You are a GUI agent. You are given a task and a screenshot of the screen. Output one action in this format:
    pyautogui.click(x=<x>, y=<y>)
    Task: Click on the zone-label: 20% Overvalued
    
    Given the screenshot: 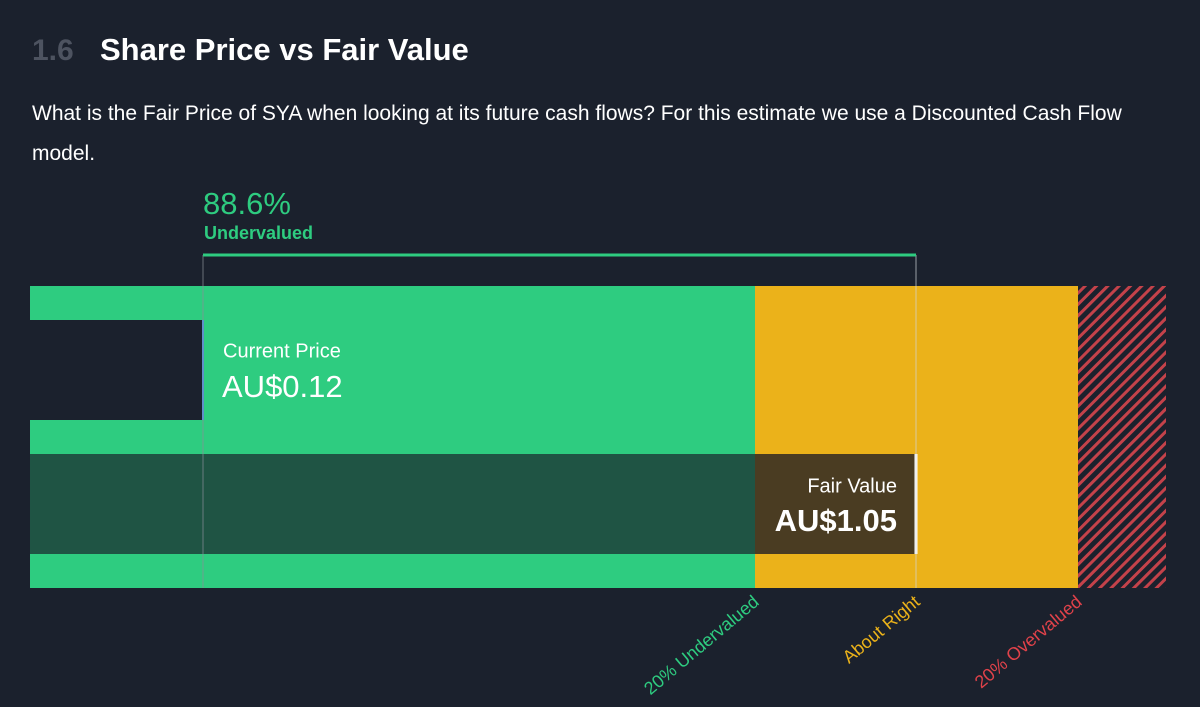 What is the action you would take?
    pyautogui.click(x=1028, y=641)
    